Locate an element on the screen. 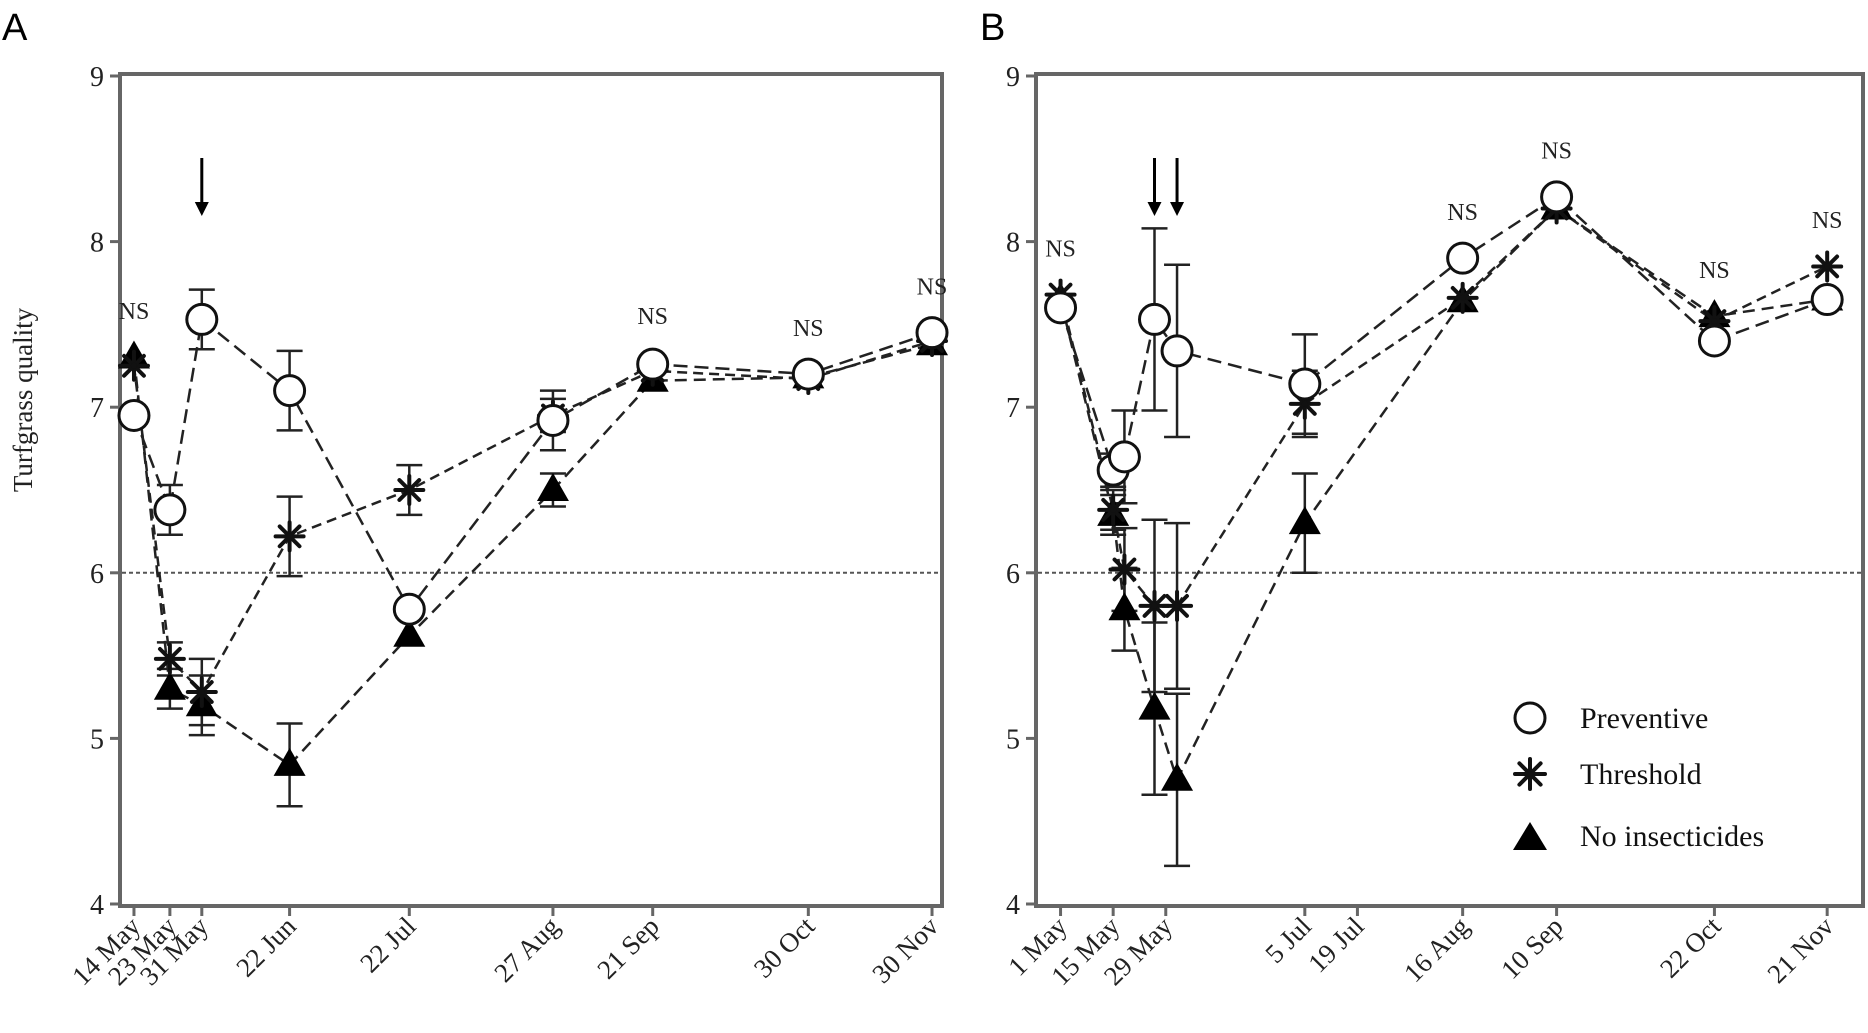  legend-item-no-insecticides: No insecticides is located at coordinates (1638, 836).